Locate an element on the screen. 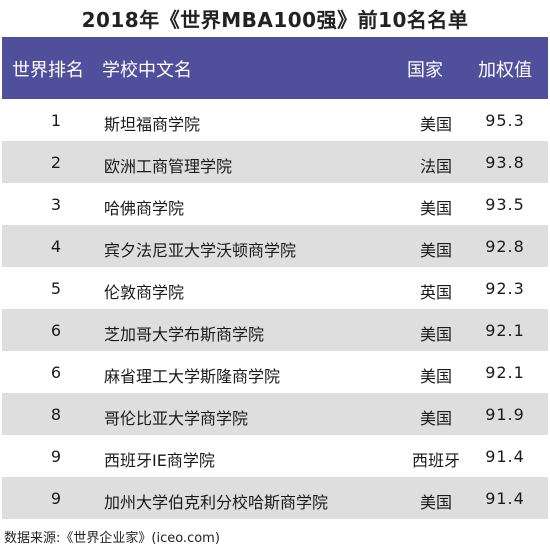  table-row: 4 宾夕法尼亚大学沃顿商学院 美国 92.8 is located at coordinates (275, 246).